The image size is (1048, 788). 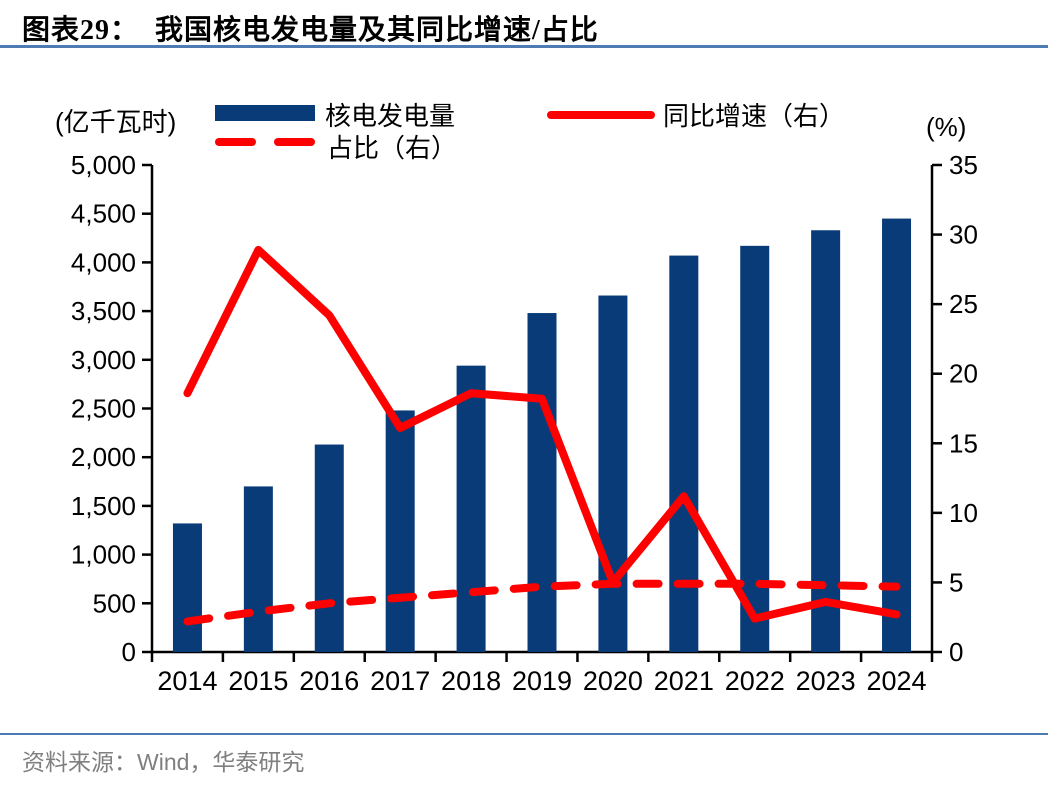 I want to click on x-tick-label: 2021, so click(x=684, y=681).